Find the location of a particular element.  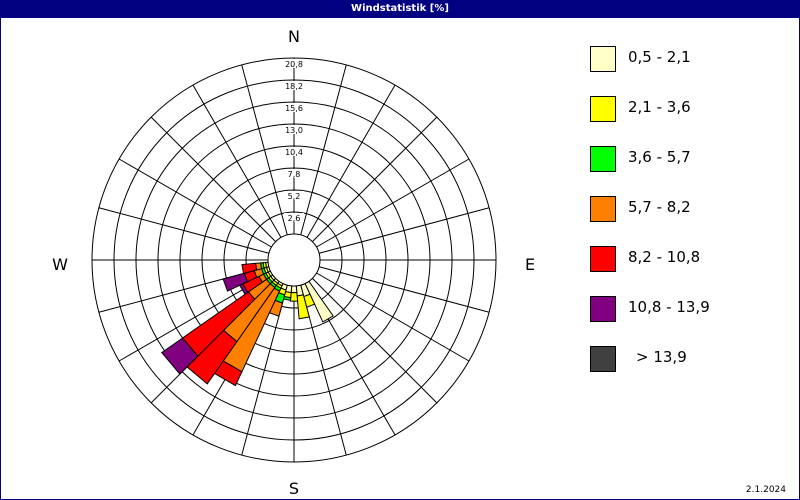

legend-item: 5,7 - 8,2 is located at coordinates (690, 209).